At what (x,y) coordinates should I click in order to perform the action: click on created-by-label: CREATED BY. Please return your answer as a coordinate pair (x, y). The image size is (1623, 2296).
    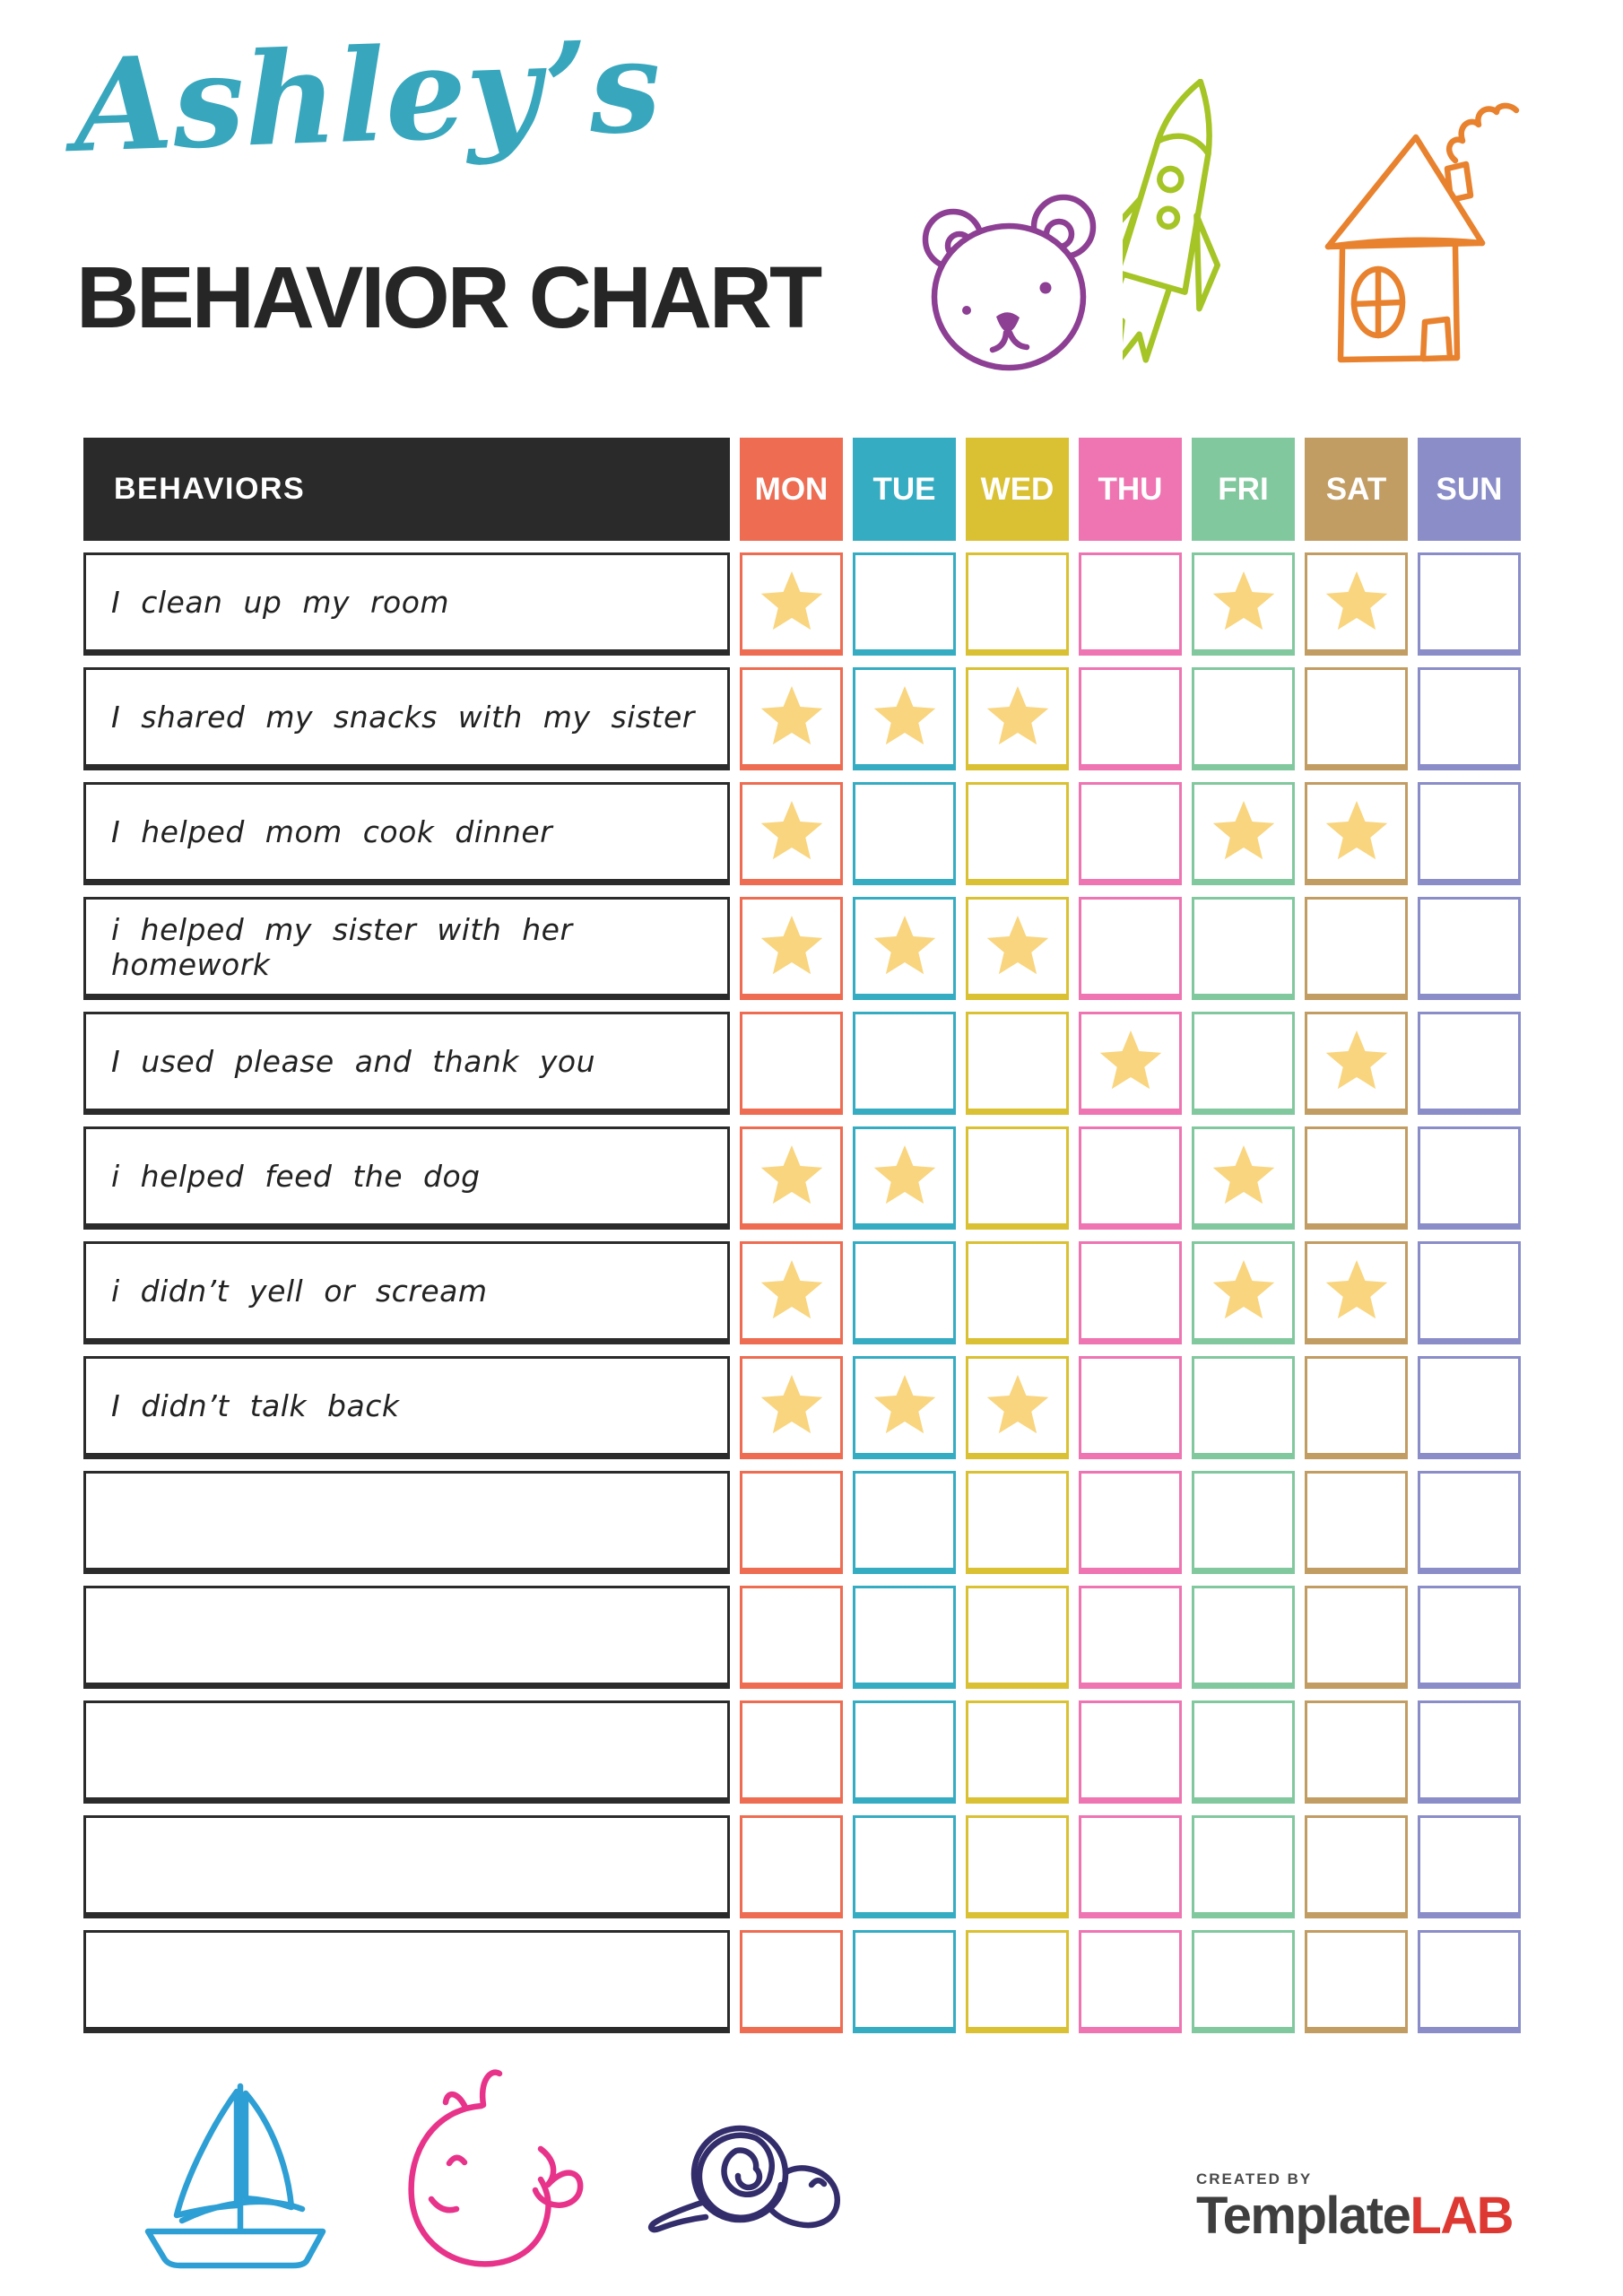
    Looking at the image, I should click on (1254, 2178).